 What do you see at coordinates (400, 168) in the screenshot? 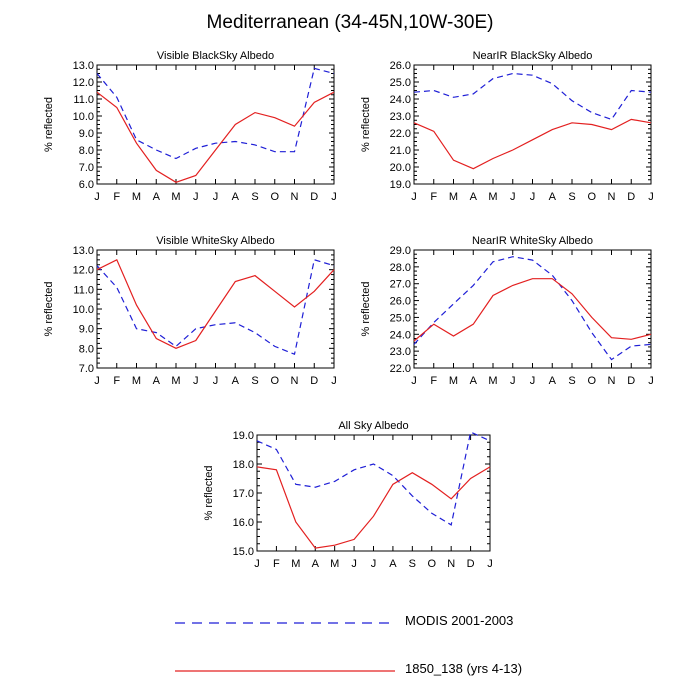
I see `y-tick-label: 20.0` at bounding box center [400, 168].